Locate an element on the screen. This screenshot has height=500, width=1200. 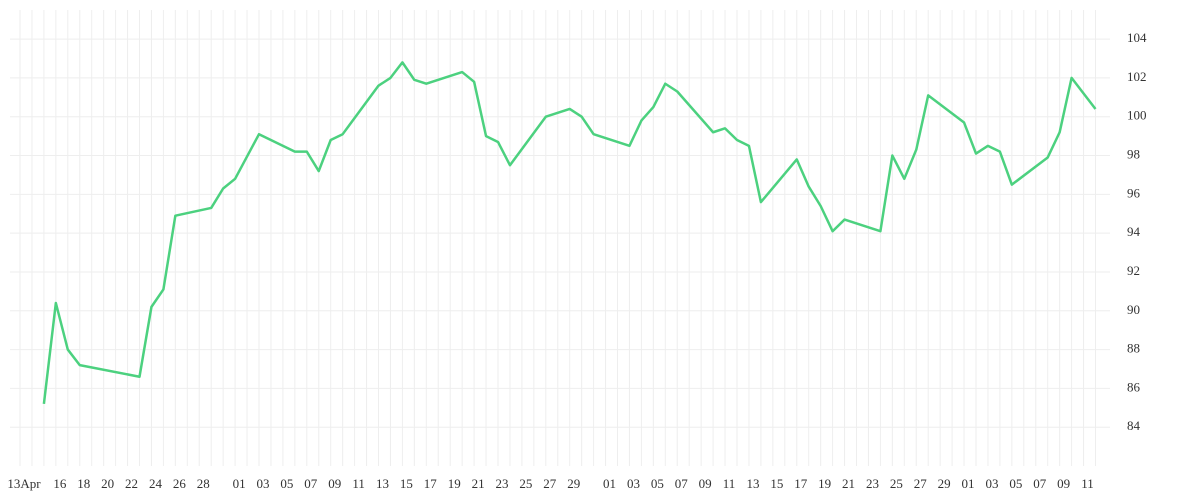
y-tick-label: 90 is located at coordinates (1133, 309).